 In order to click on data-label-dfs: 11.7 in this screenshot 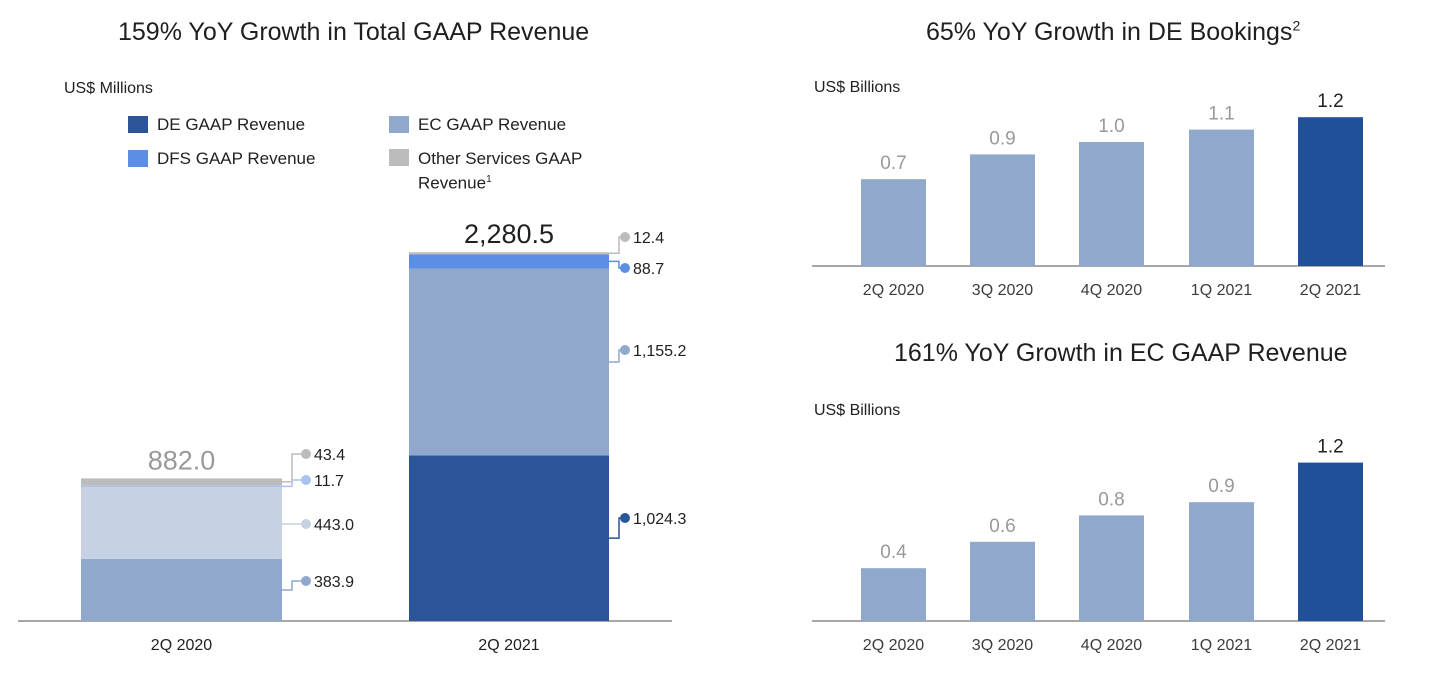, I will do `click(329, 481)`.